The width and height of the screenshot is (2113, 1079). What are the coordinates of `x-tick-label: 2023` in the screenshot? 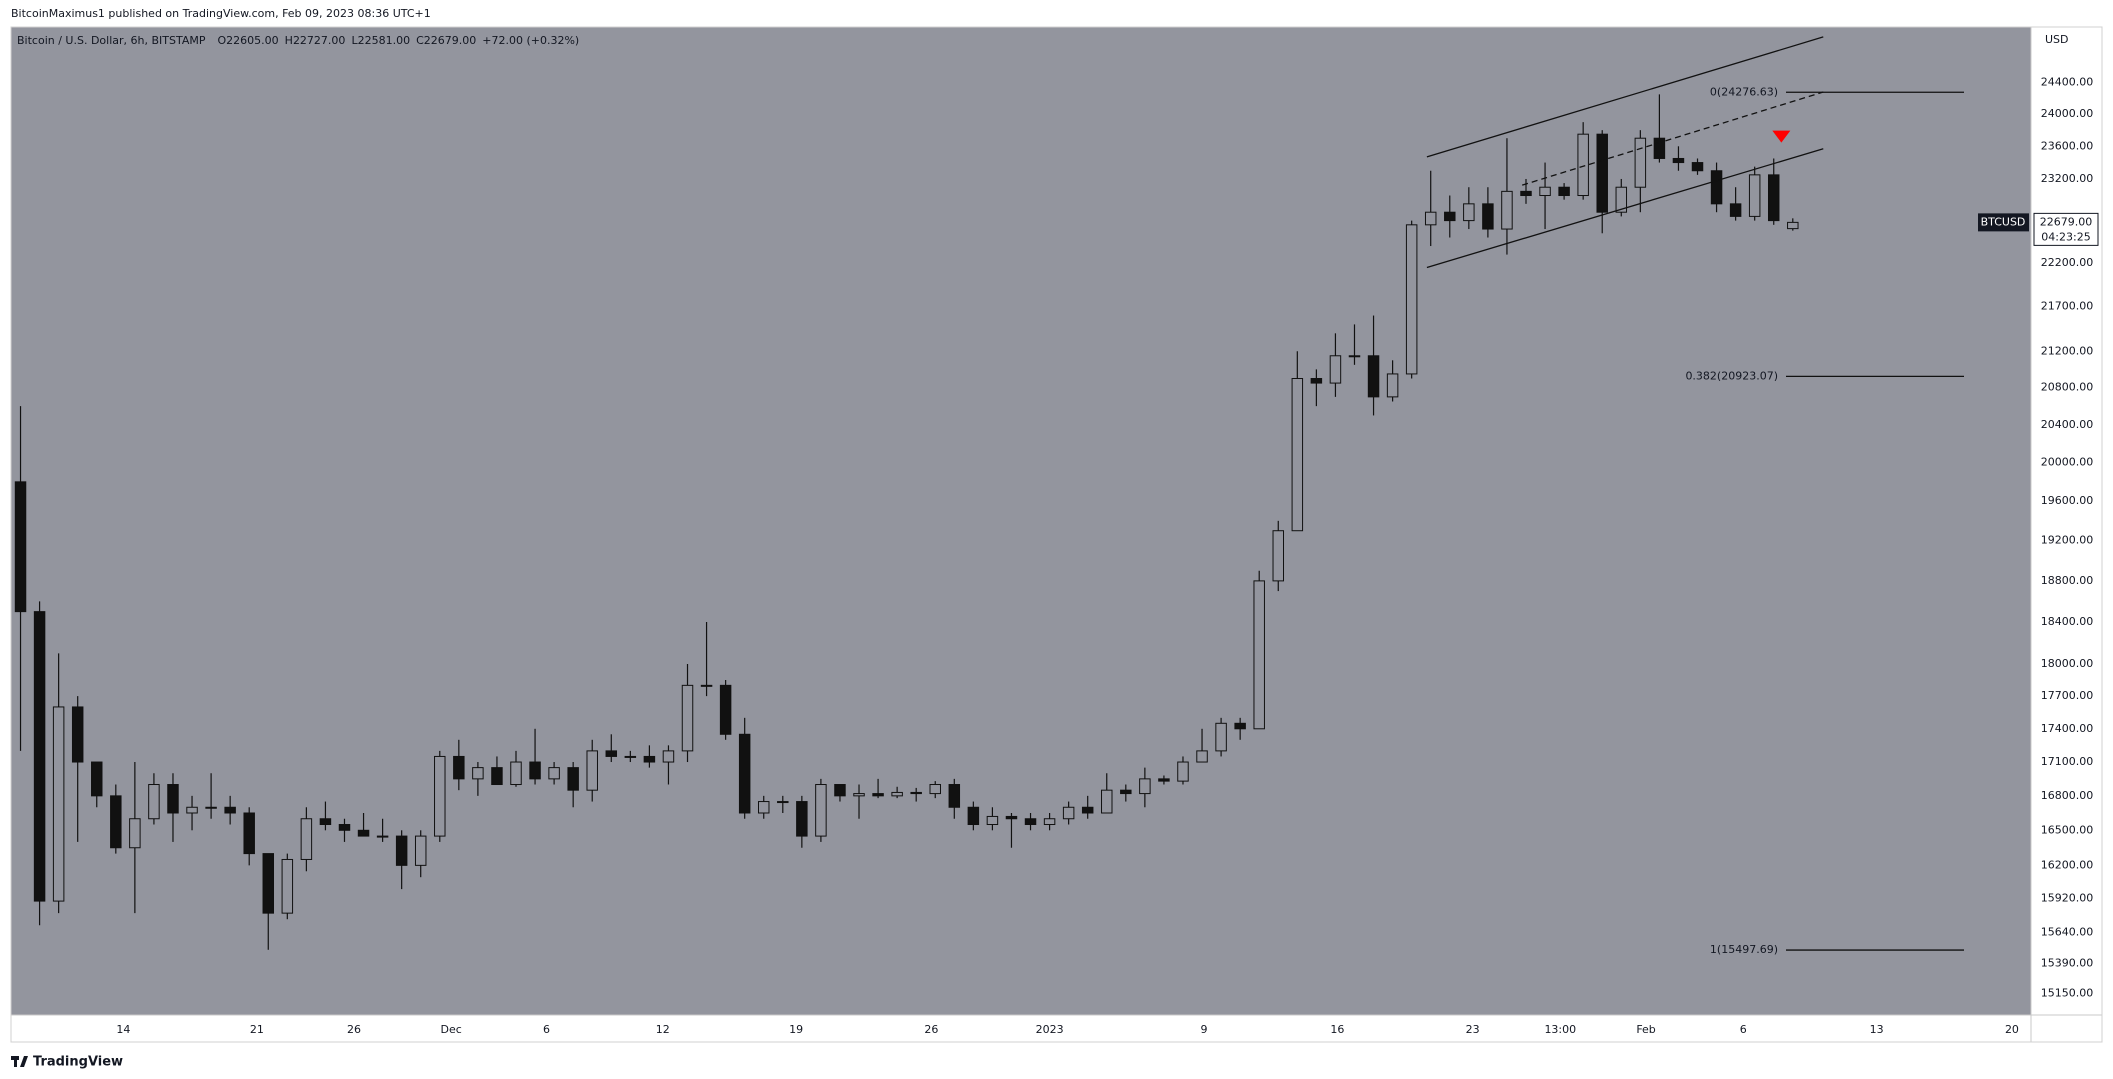 It's located at (1050, 1029).